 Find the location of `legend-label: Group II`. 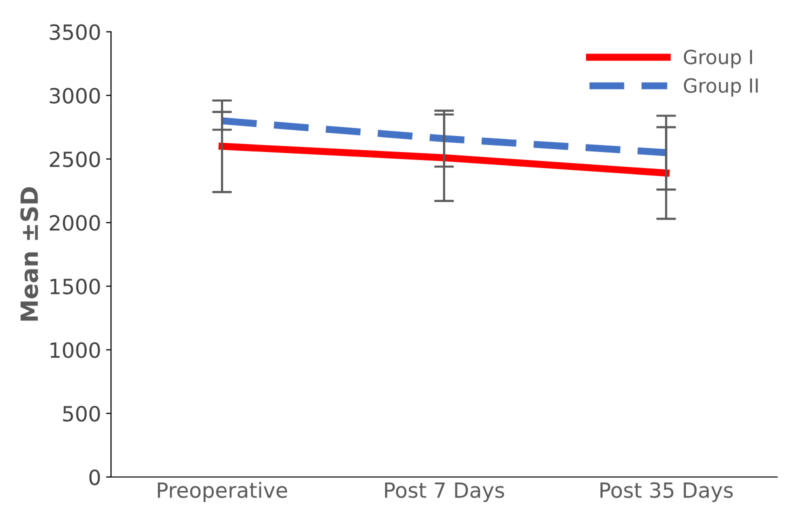

legend-label: Group II is located at coordinates (721, 87).